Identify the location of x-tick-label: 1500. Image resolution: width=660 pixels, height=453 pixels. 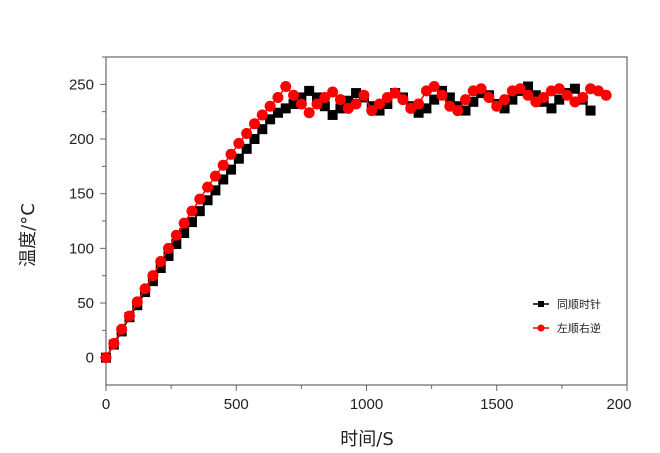
(496, 404).